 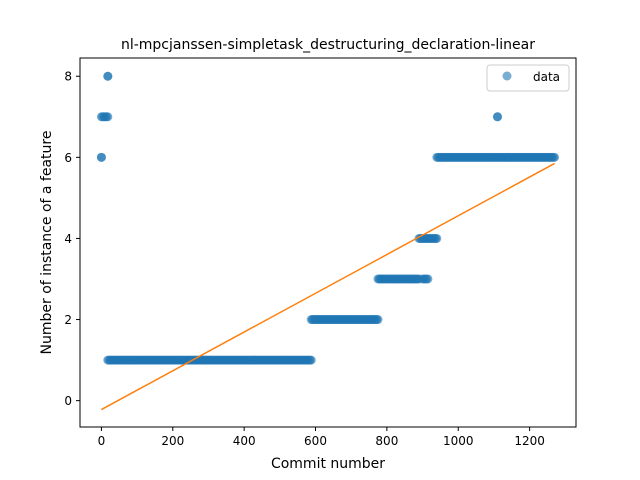 I want to click on x-tick-label: 800, so click(x=386, y=441).